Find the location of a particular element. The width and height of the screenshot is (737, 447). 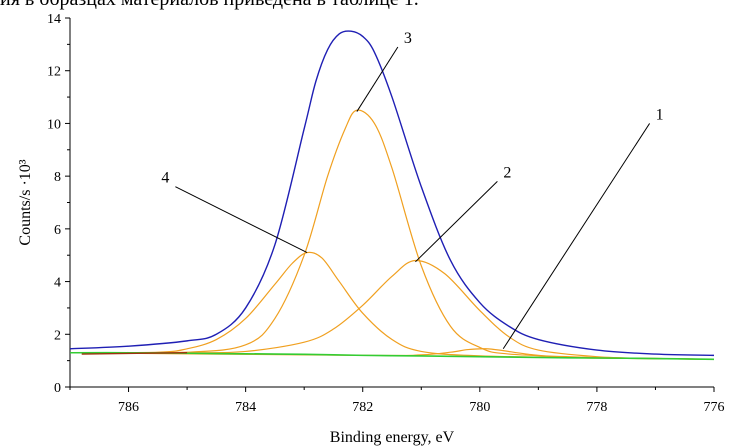

y-tick-label: 2 is located at coordinates (57, 335).